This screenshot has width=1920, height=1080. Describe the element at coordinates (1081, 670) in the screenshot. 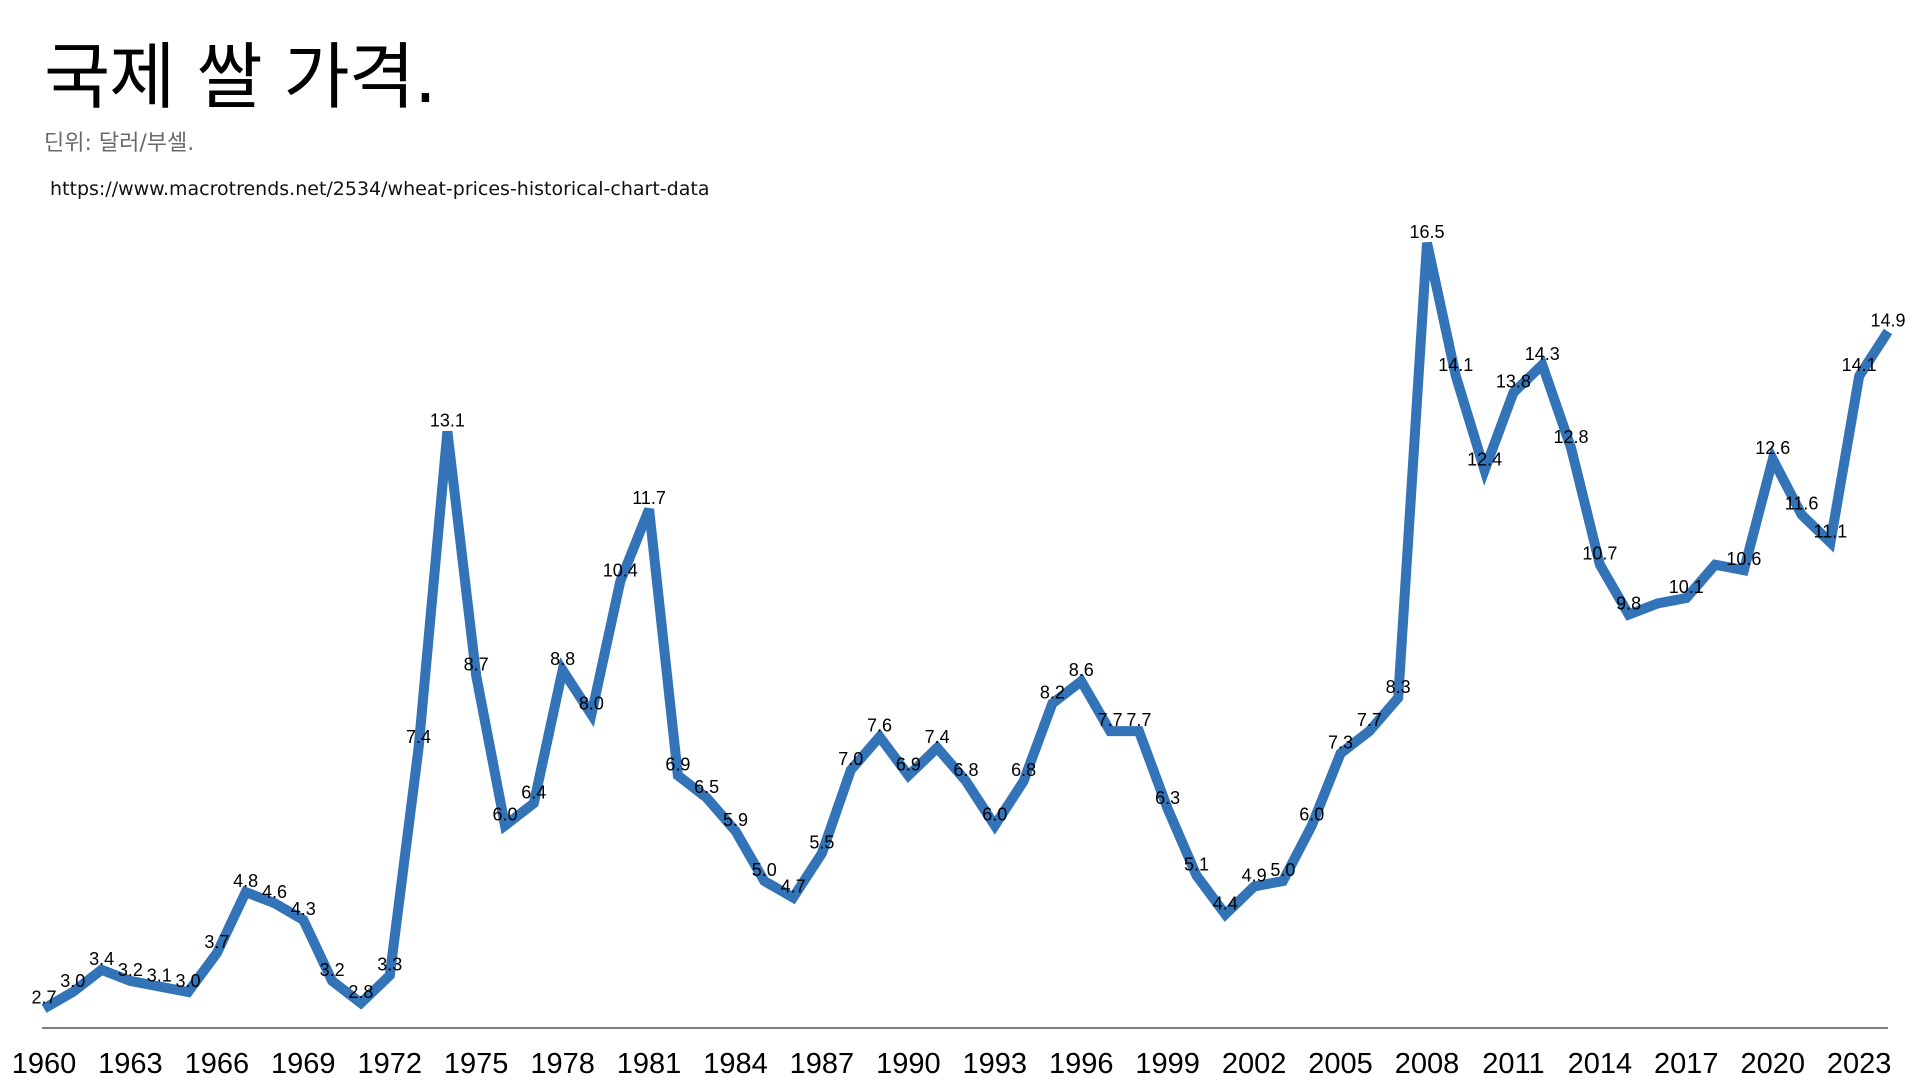

I see `data-label: 8.6` at that location.